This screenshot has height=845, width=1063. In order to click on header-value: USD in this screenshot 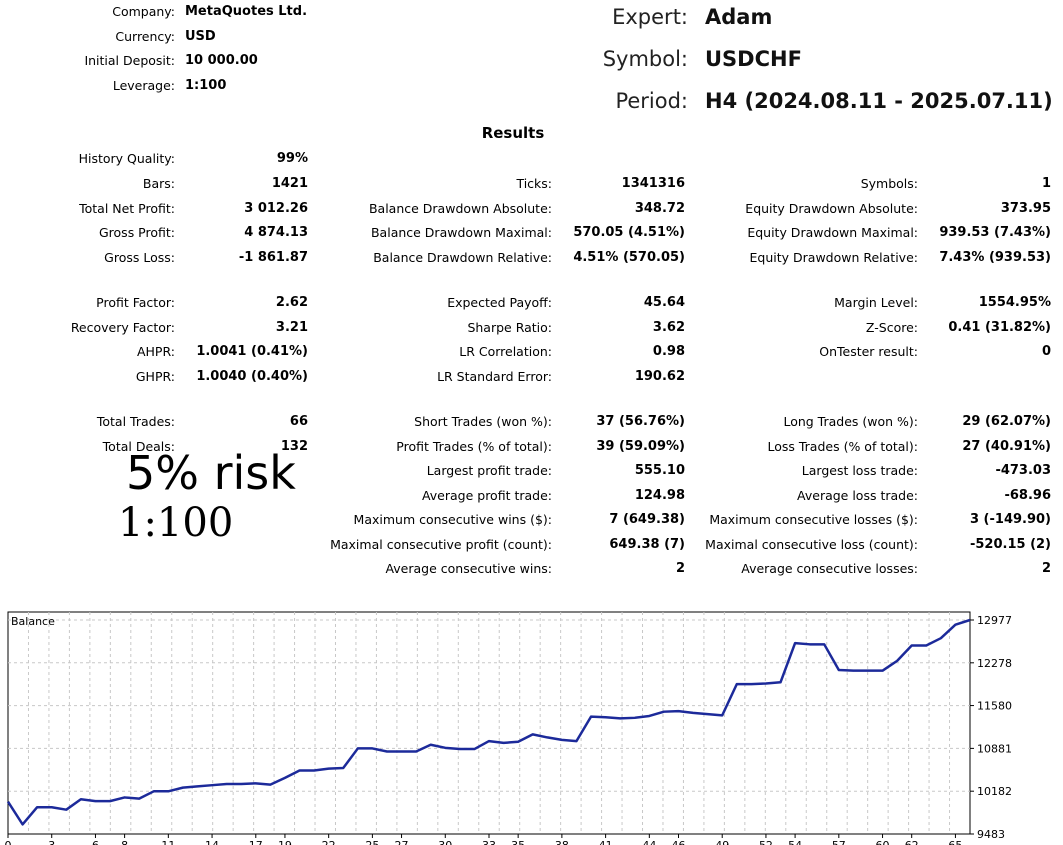, I will do `click(200, 36)`.